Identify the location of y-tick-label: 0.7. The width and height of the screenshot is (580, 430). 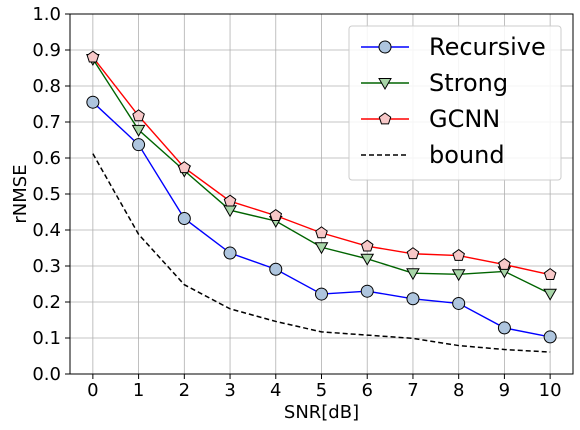
(46, 122).